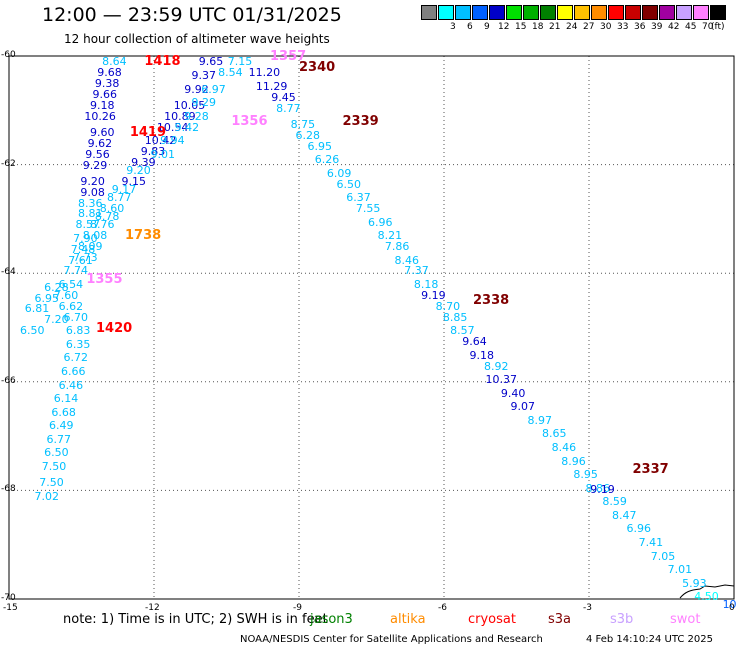  I want to click on pass-time-label: 2338, so click(491, 301).